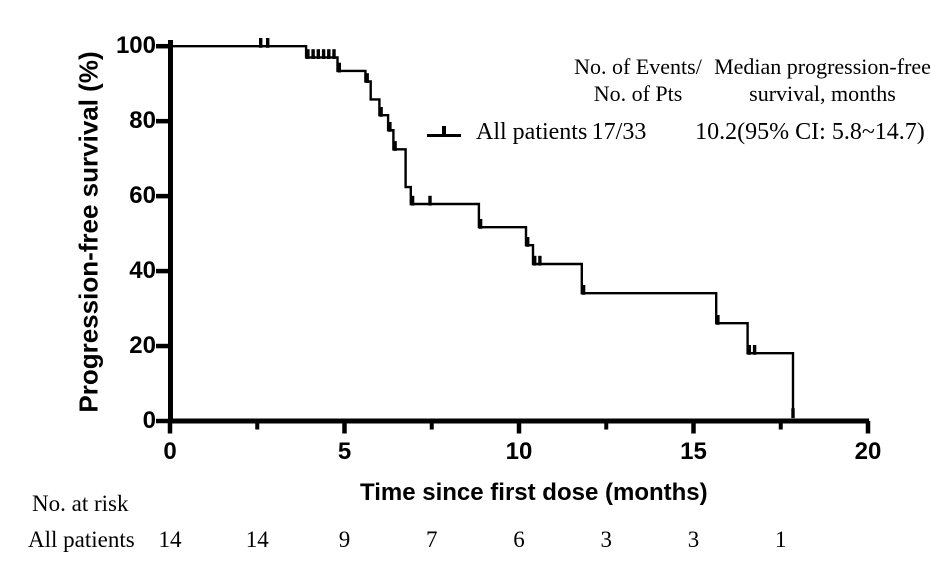  I want to click on y-tick-label: 100, so click(135, 46).